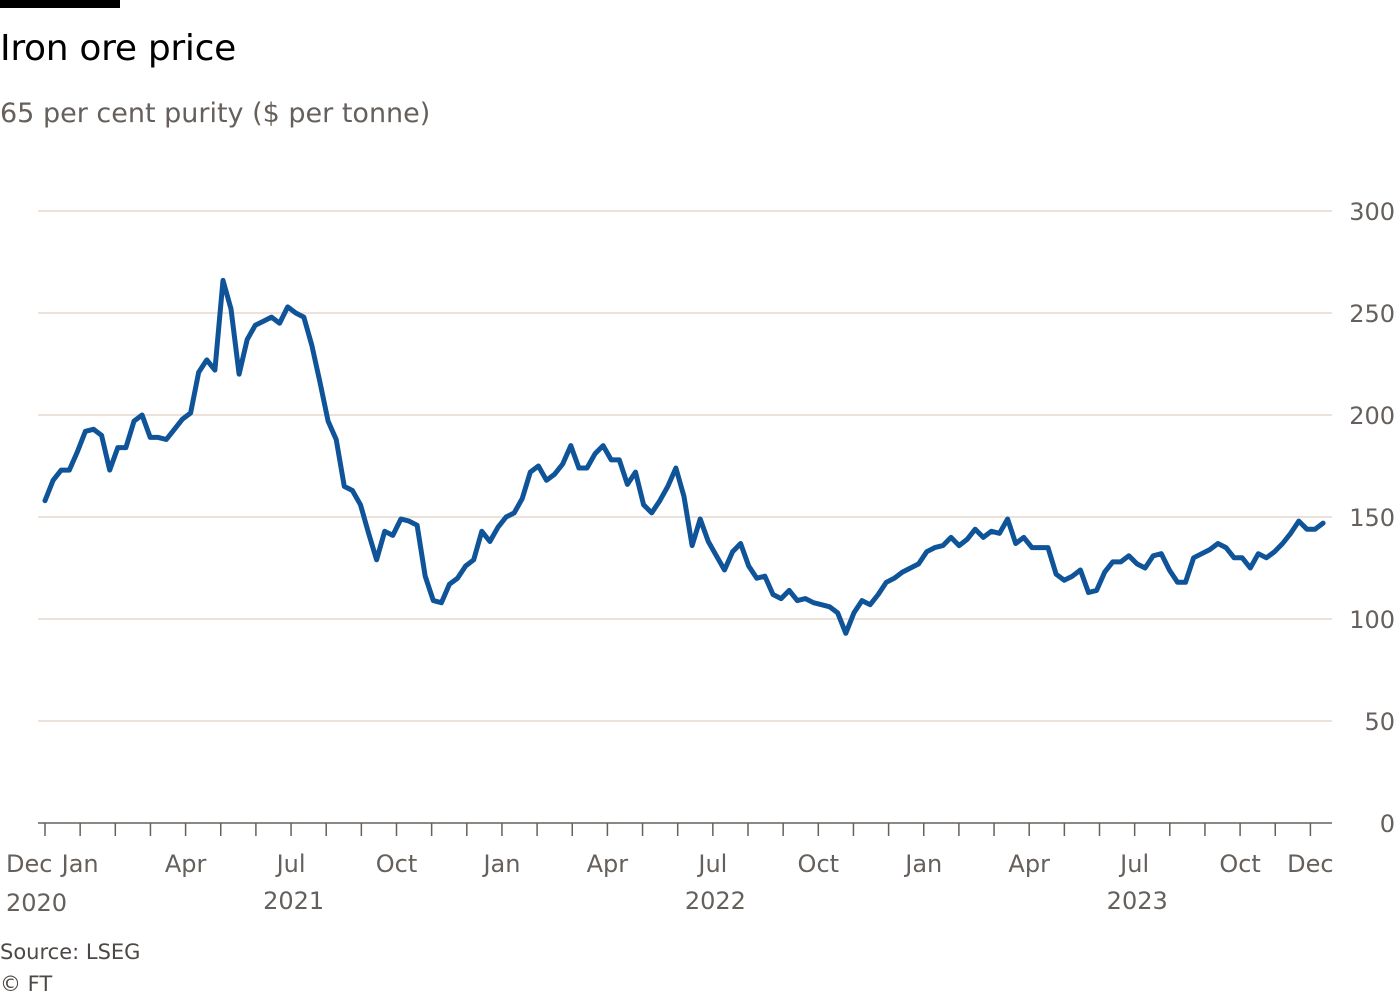 The height and width of the screenshot is (1000, 1400). I want to click on y-tick-label: 250, so click(1372, 314).